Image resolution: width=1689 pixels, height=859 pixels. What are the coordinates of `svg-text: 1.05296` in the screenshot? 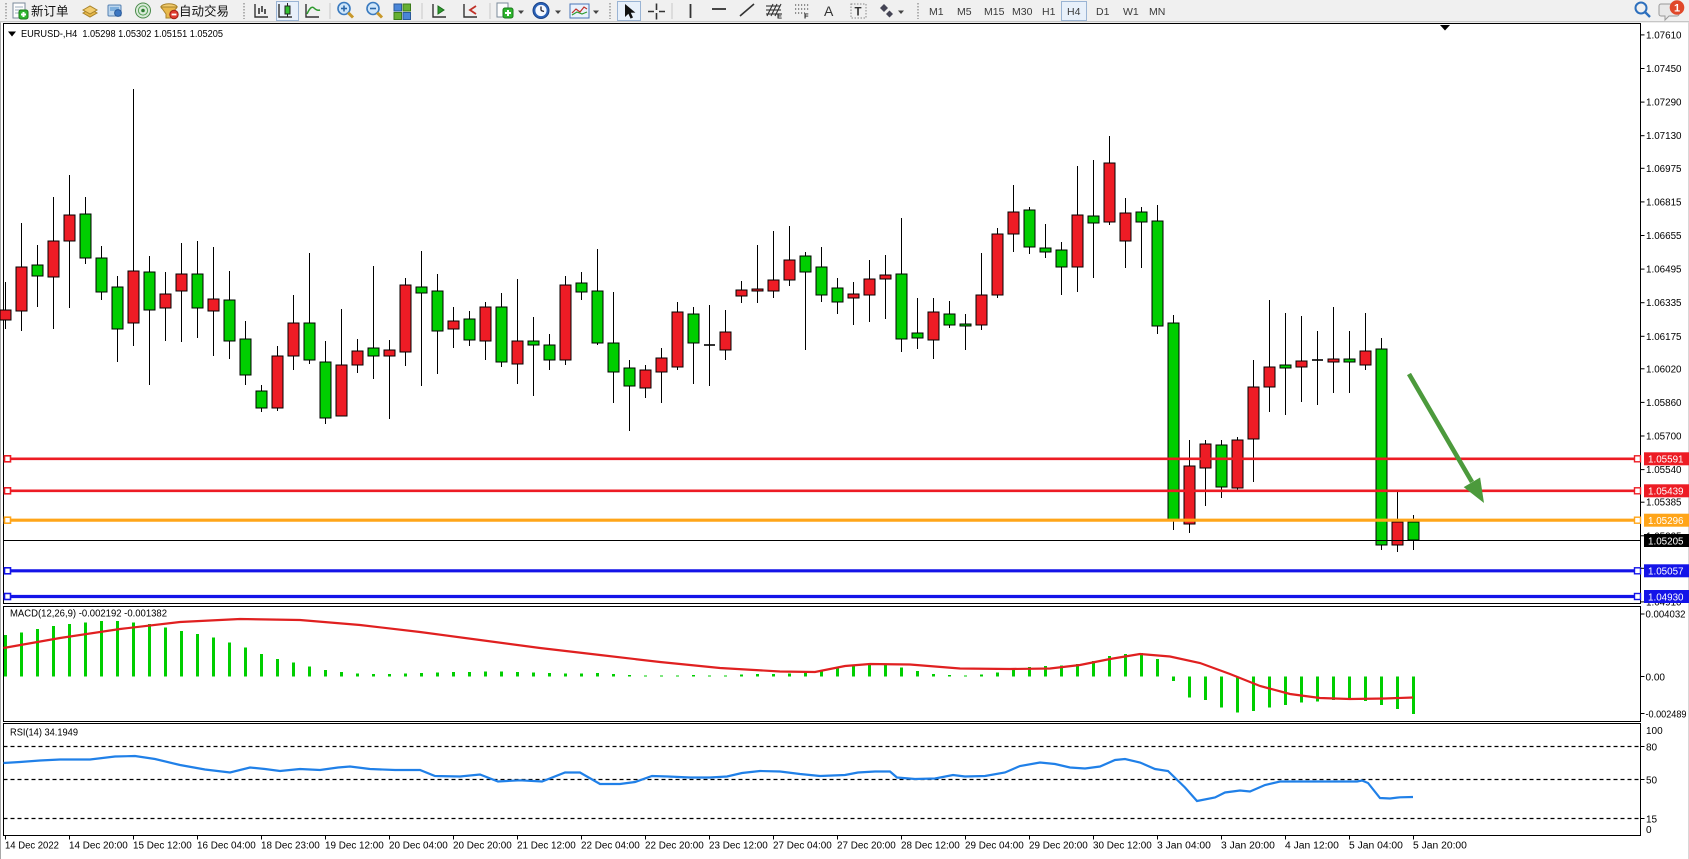 It's located at (1666, 521).